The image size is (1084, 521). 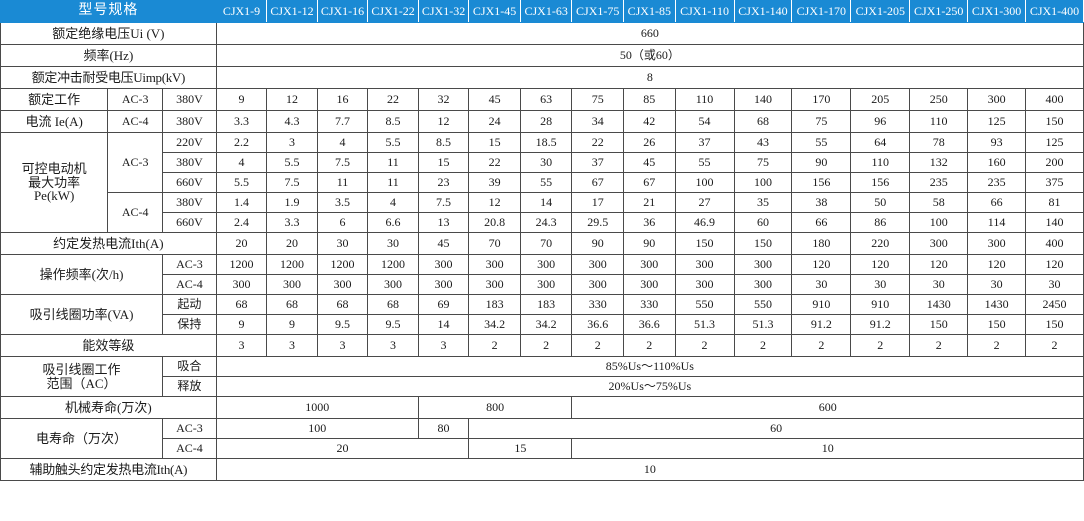 What do you see at coordinates (342, 222) in the screenshot?
I see `cell-pe_ac4_660-2: 6` at bounding box center [342, 222].